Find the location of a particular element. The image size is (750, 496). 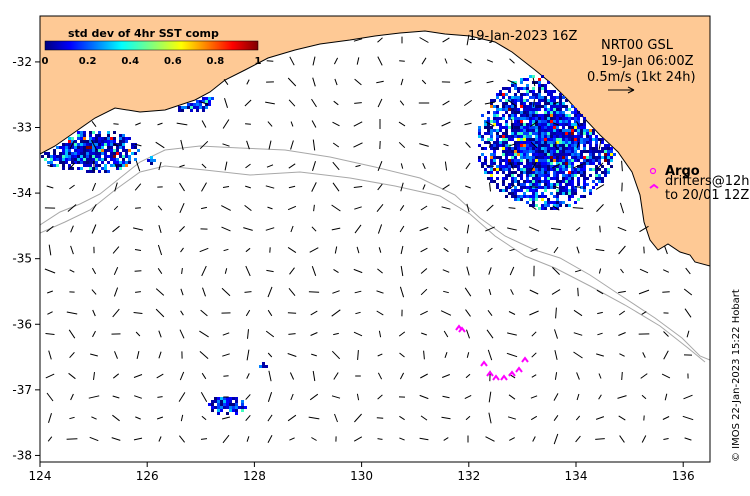

y-tick-label: -33 is located at coordinates (22, 128).